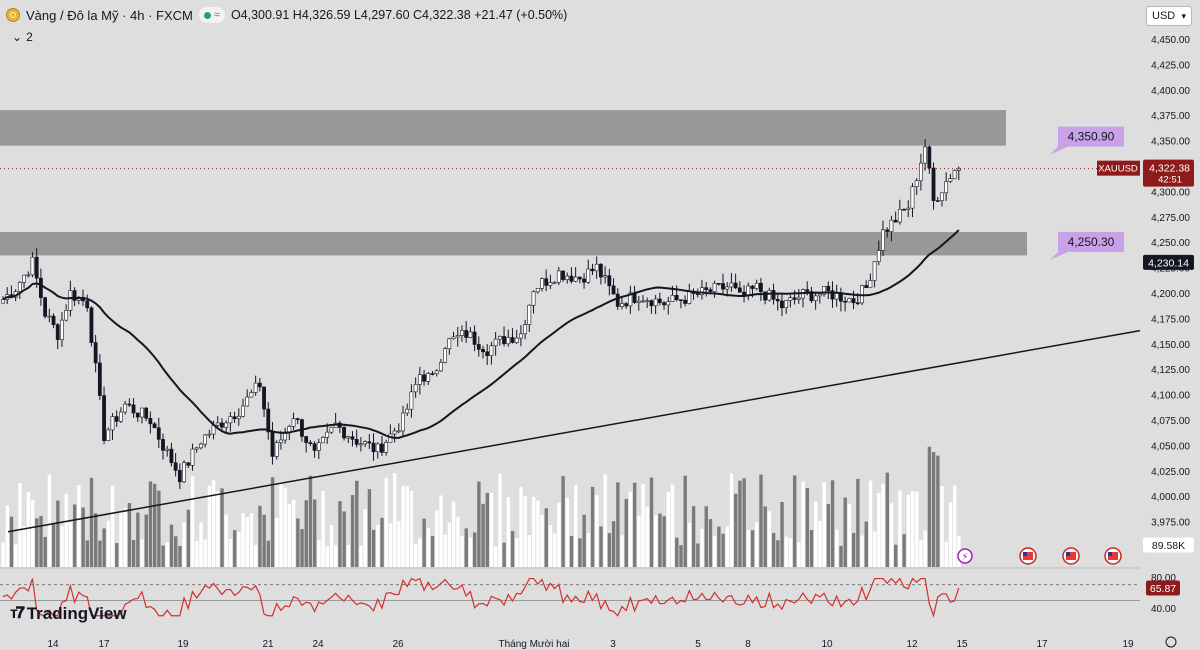  What do you see at coordinates (22, 37) in the screenshot?
I see `indicator-toggle: ⌄ 2` at bounding box center [22, 37].